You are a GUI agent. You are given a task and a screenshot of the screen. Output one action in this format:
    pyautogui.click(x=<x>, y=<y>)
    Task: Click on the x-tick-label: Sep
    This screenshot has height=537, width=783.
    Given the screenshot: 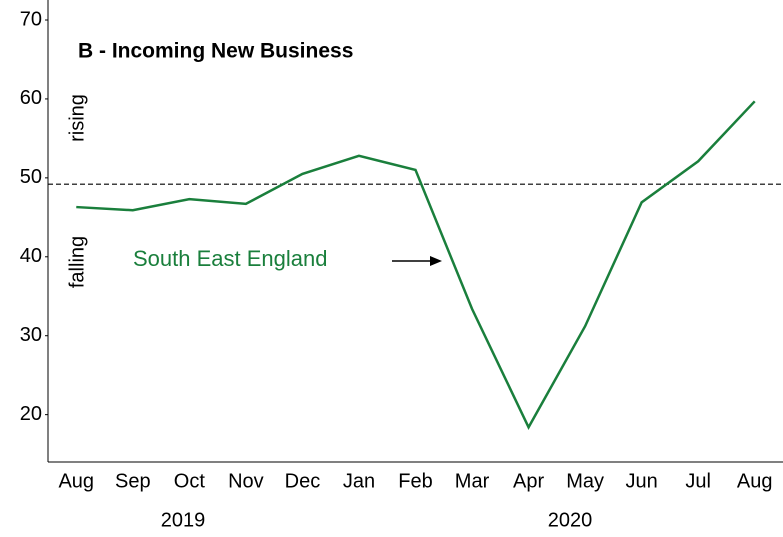 What is the action you would take?
    pyautogui.click(x=133, y=481)
    